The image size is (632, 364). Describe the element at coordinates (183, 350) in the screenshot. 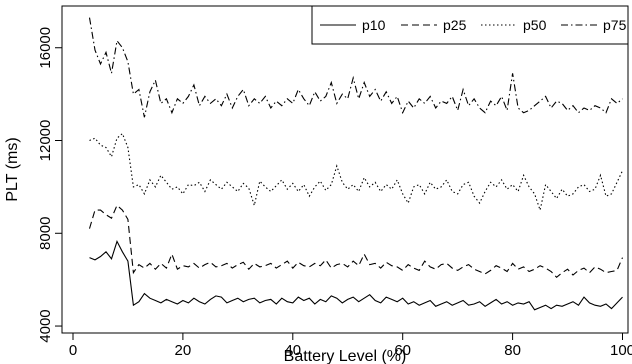

I see `x-tick-label: 20` at that location.